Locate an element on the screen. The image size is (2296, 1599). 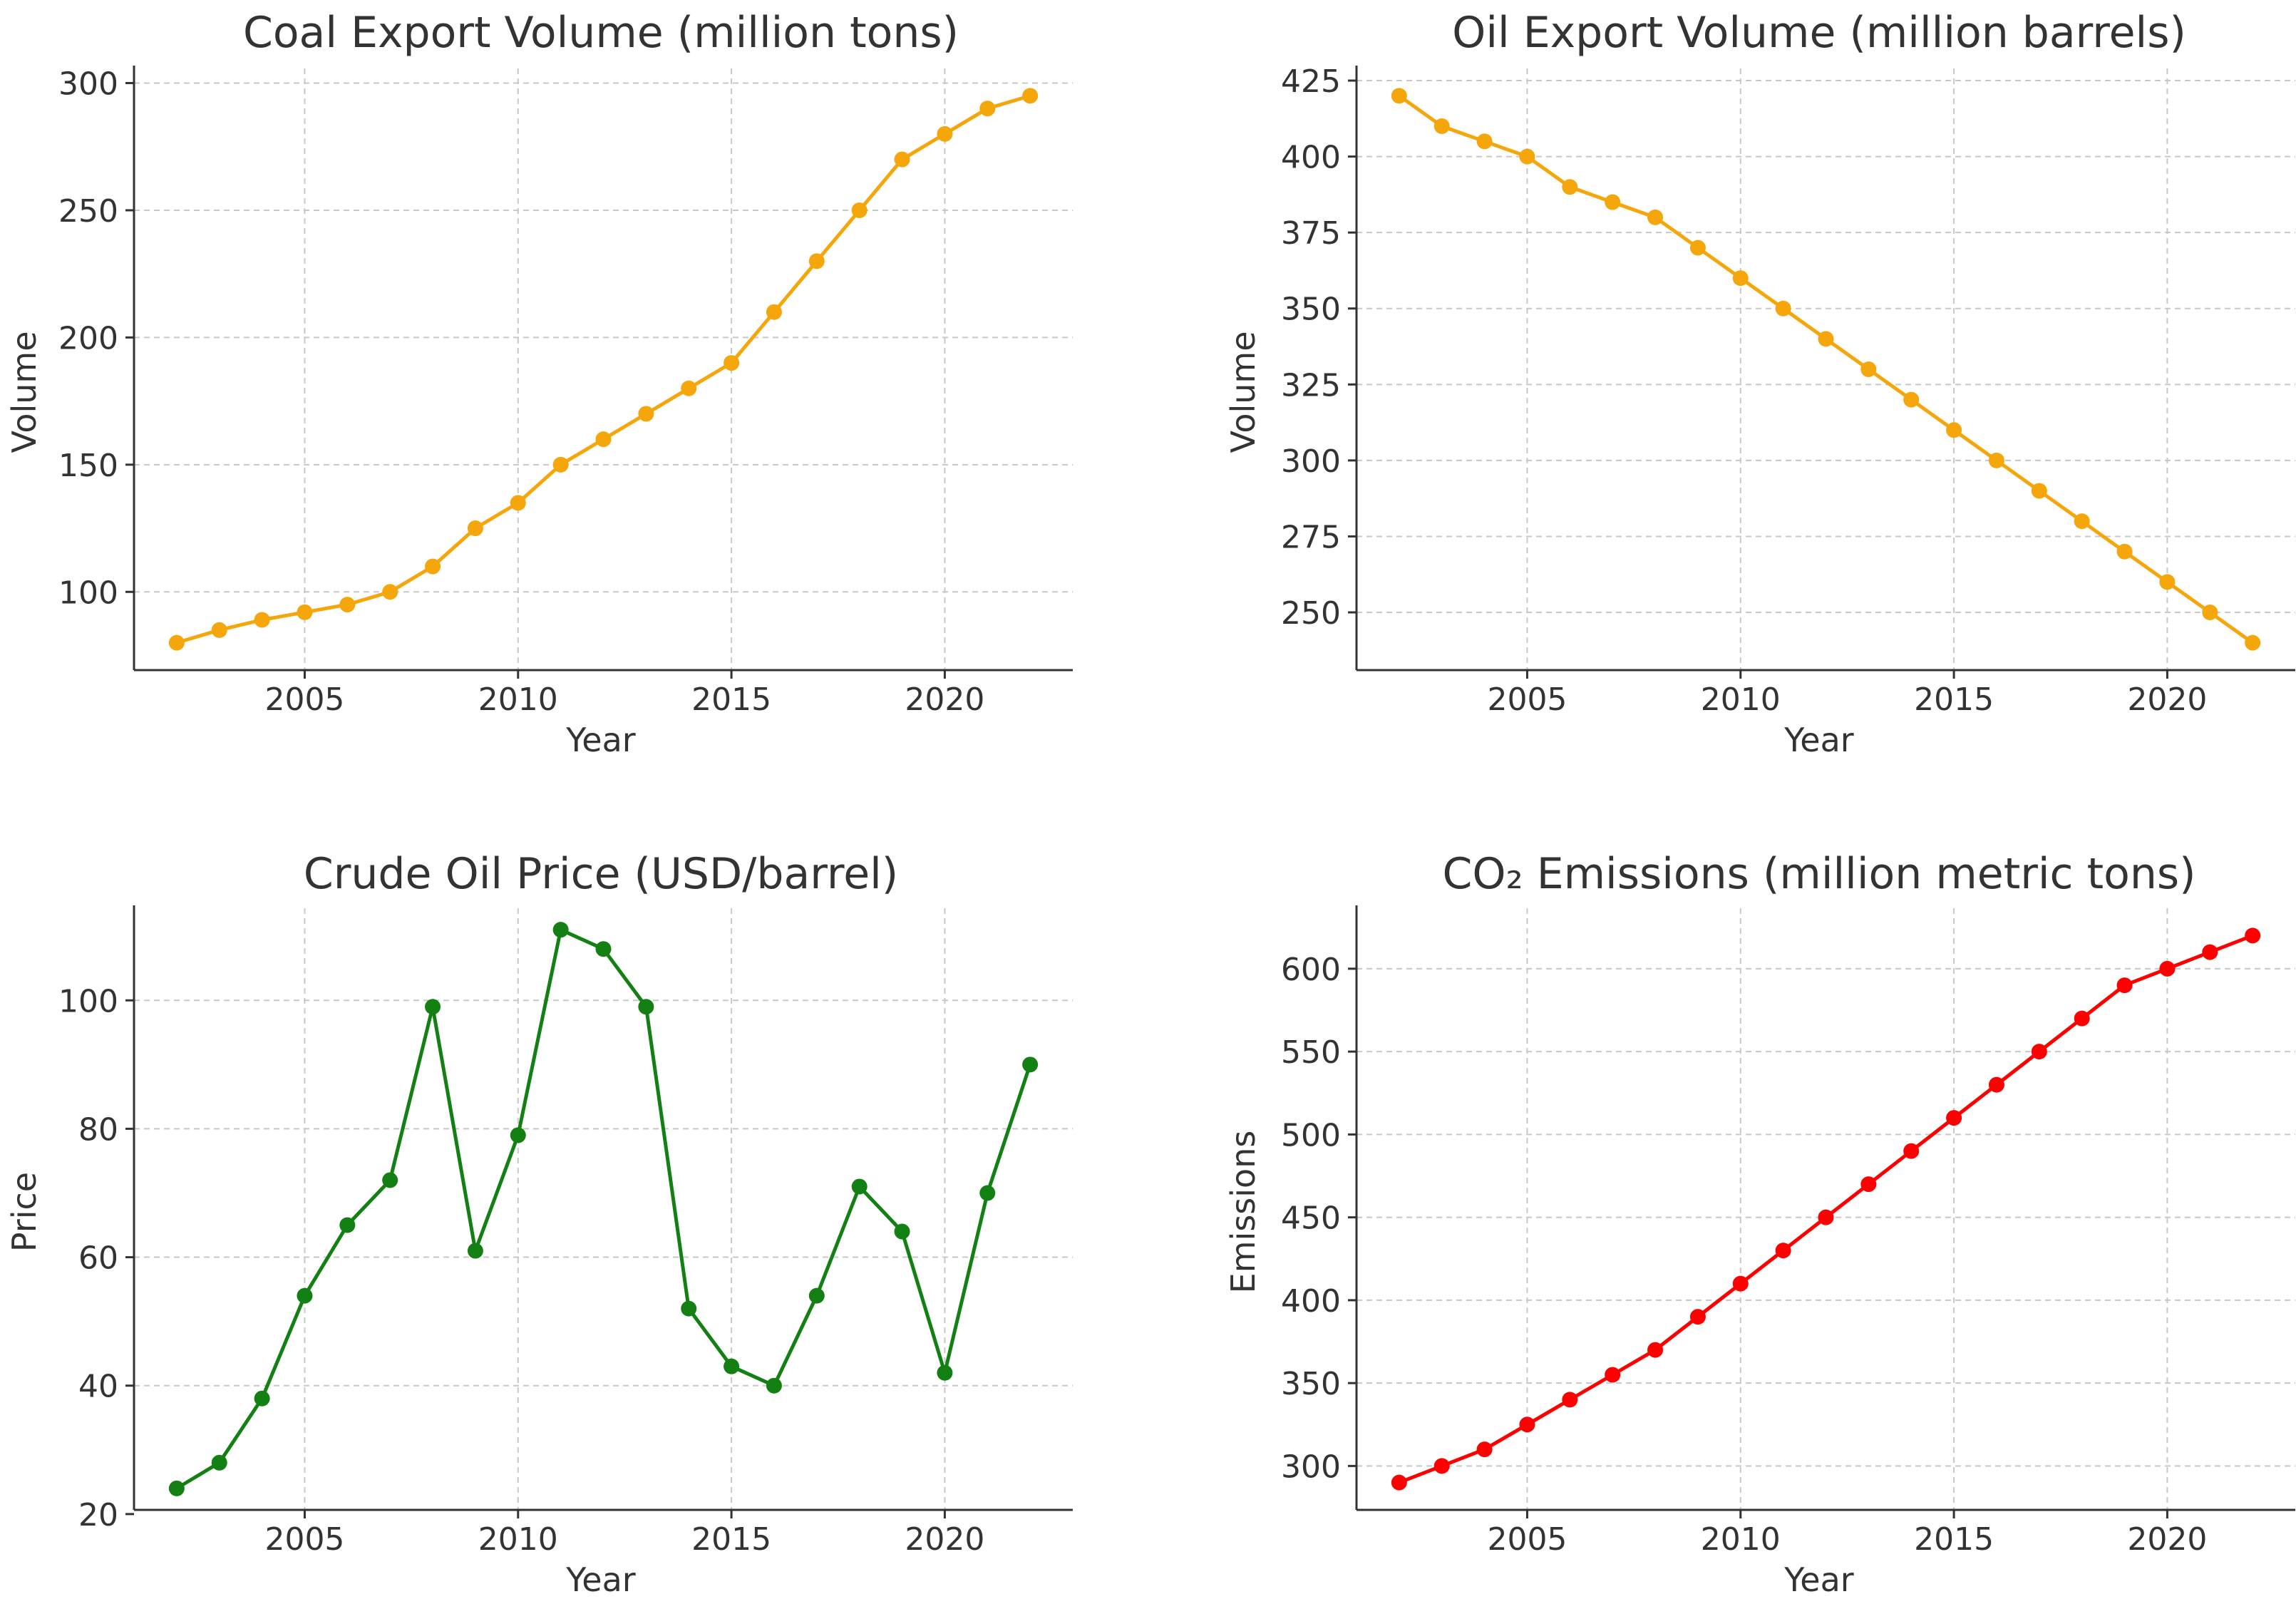
y-tick-label: 325 is located at coordinates (1311, 385).